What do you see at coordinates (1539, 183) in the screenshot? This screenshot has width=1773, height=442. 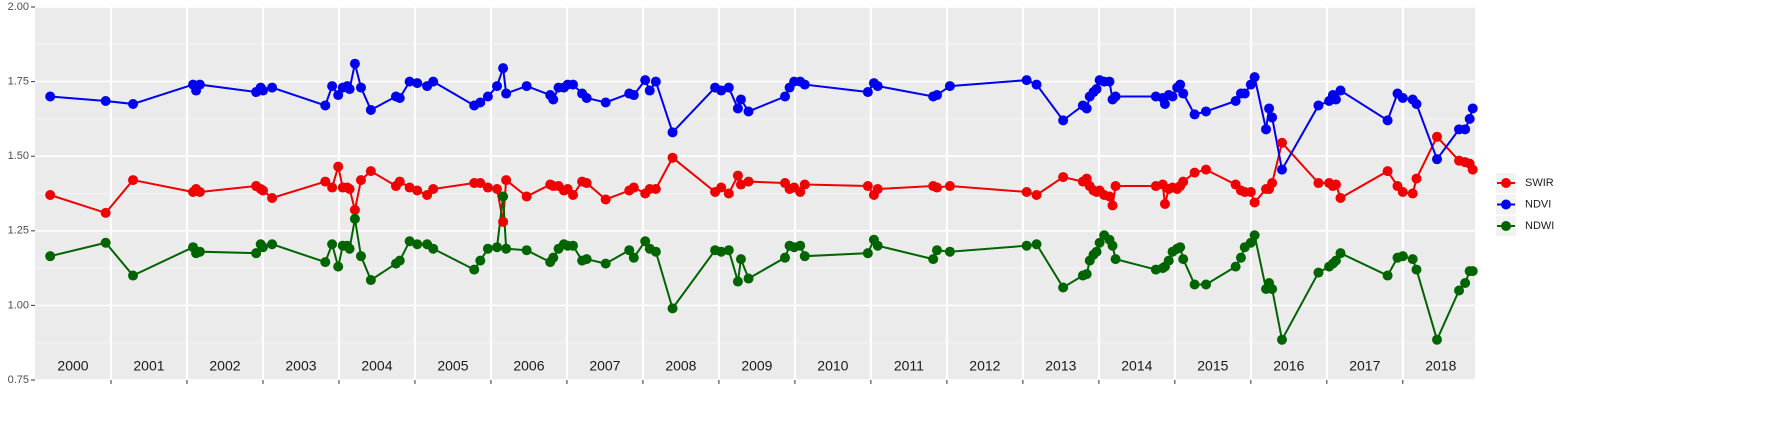 I see `legend-label: SWIR` at bounding box center [1539, 183].